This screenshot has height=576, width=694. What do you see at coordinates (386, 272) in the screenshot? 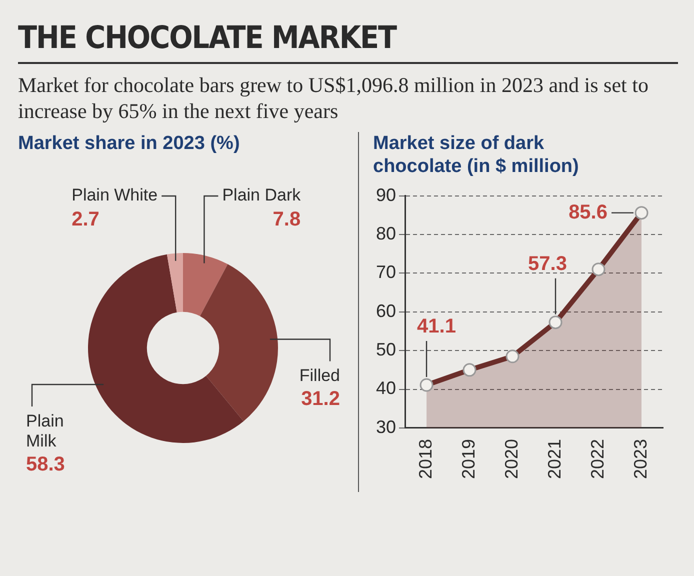
I see `y-tick-label: 70` at bounding box center [386, 272].